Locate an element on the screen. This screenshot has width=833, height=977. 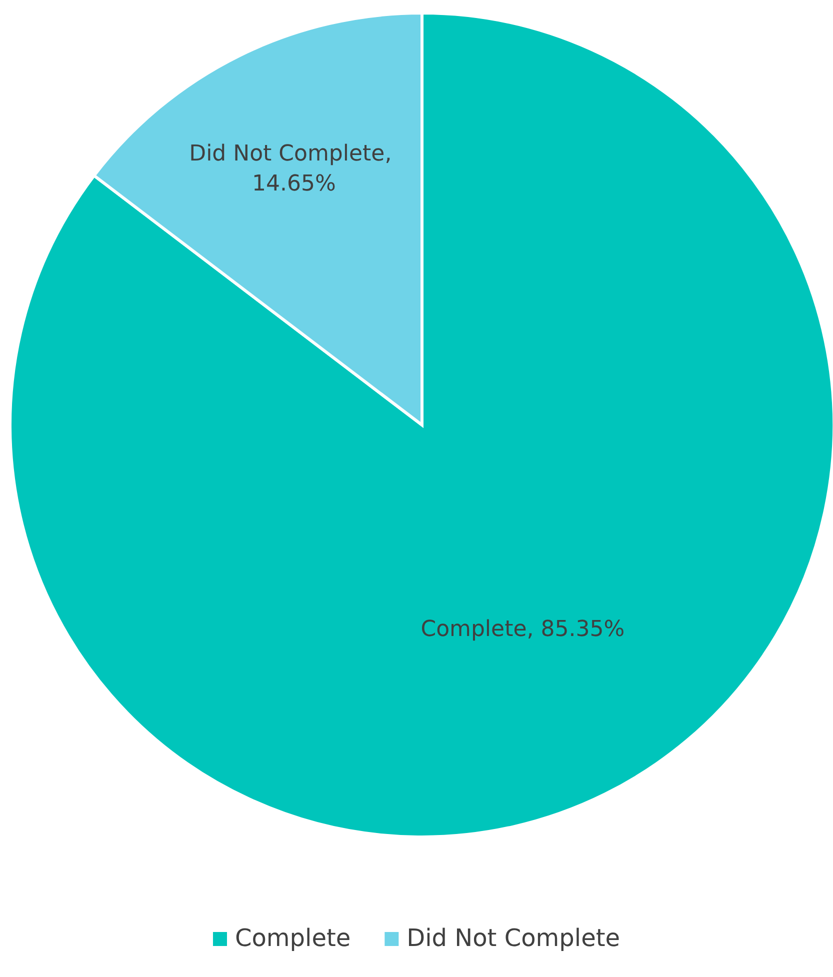
slice-label: Complete is located at coordinates (292, 938).